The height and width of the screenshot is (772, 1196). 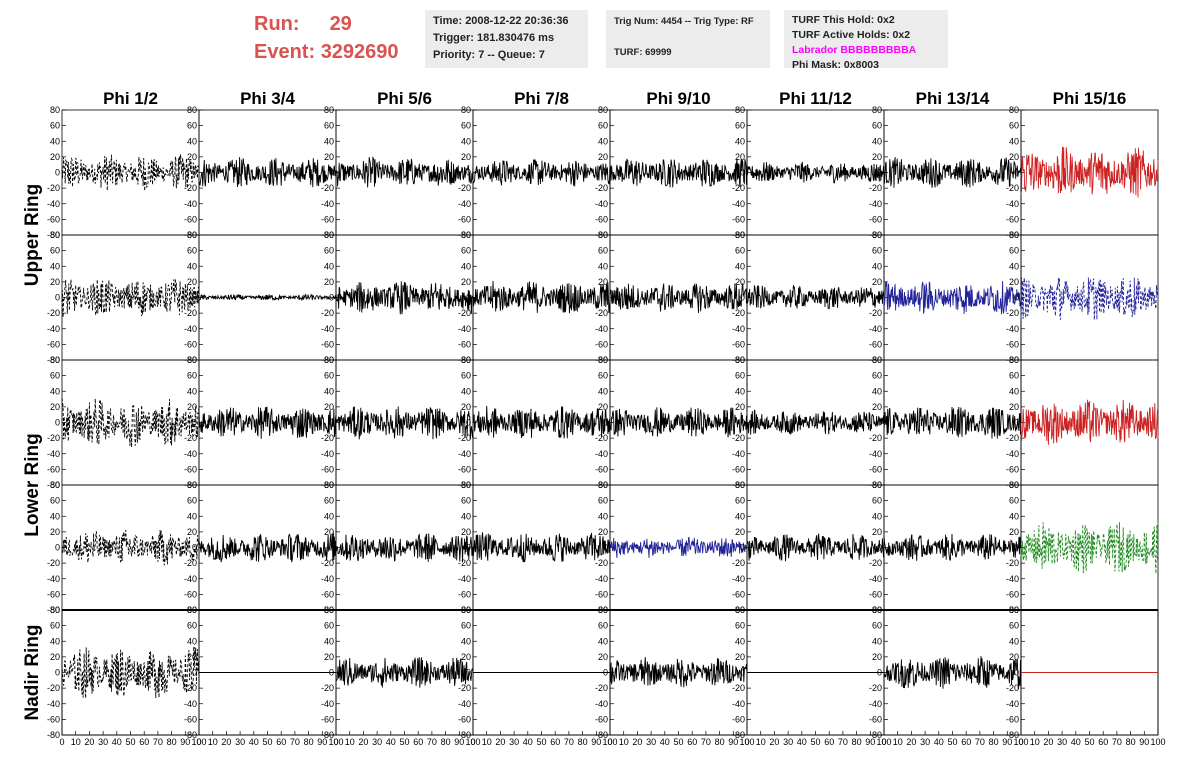 I want to click on x-tick-label: 60, so click(x=1103, y=742).